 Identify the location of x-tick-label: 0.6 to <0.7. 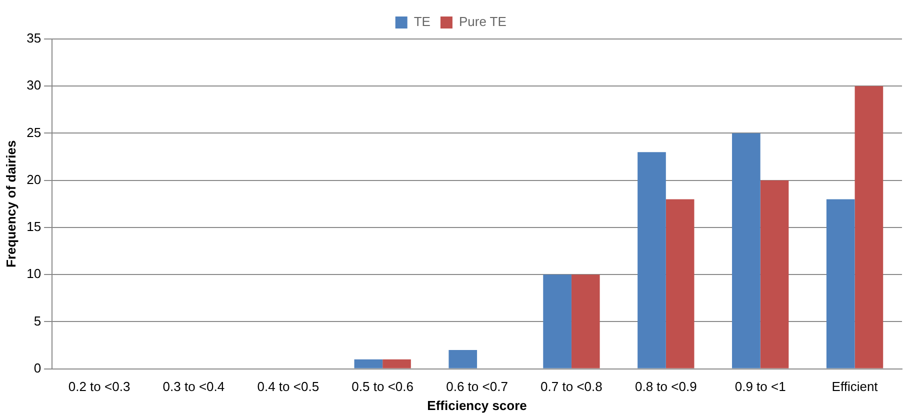
(477, 386).